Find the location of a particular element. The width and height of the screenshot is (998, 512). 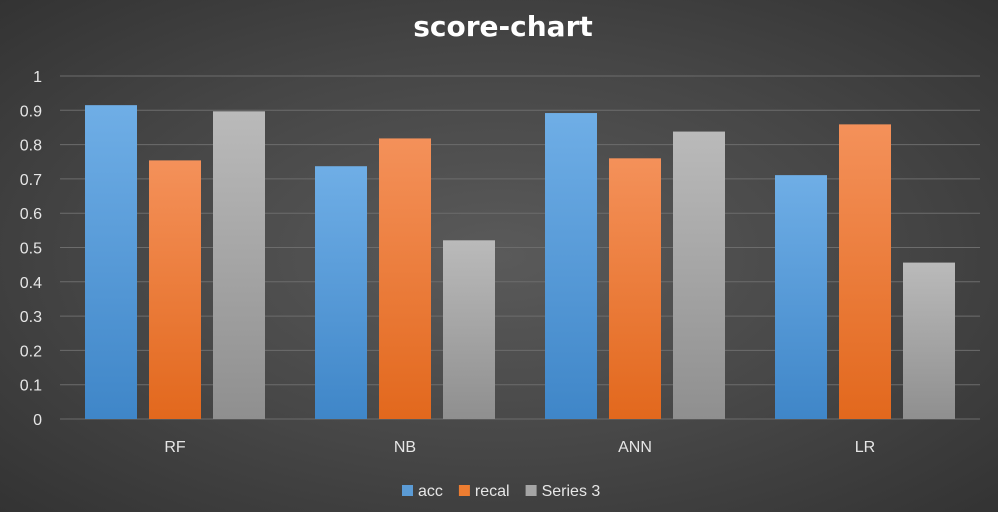

legend-label: recal is located at coordinates (492, 491).